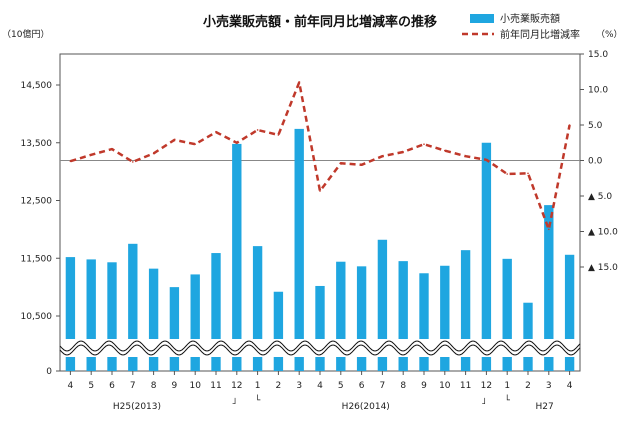 The width and height of the screenshot is (640, 422). Describe the element at coordinates (595, 126) in the screenshot. I see `y-right-tick-label: 5.0` at that location.